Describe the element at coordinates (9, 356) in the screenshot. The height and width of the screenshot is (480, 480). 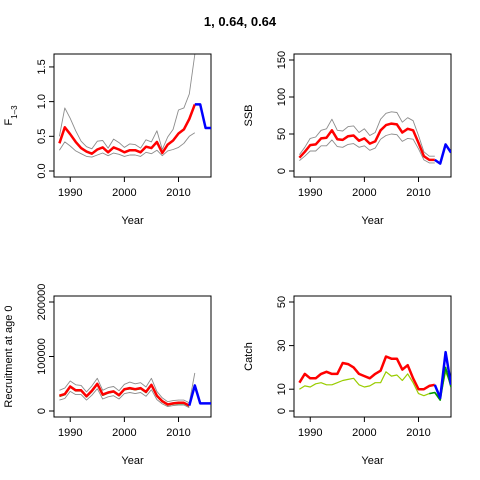
I see `y-axis-label: Recruitment at age 0` at that location.